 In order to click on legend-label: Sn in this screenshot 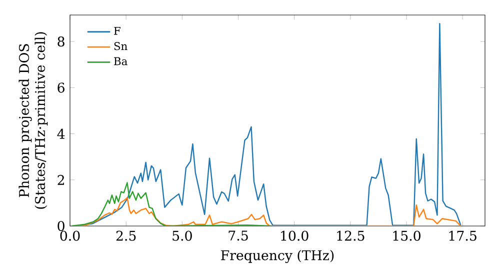, I will do `click(121, 46)`.